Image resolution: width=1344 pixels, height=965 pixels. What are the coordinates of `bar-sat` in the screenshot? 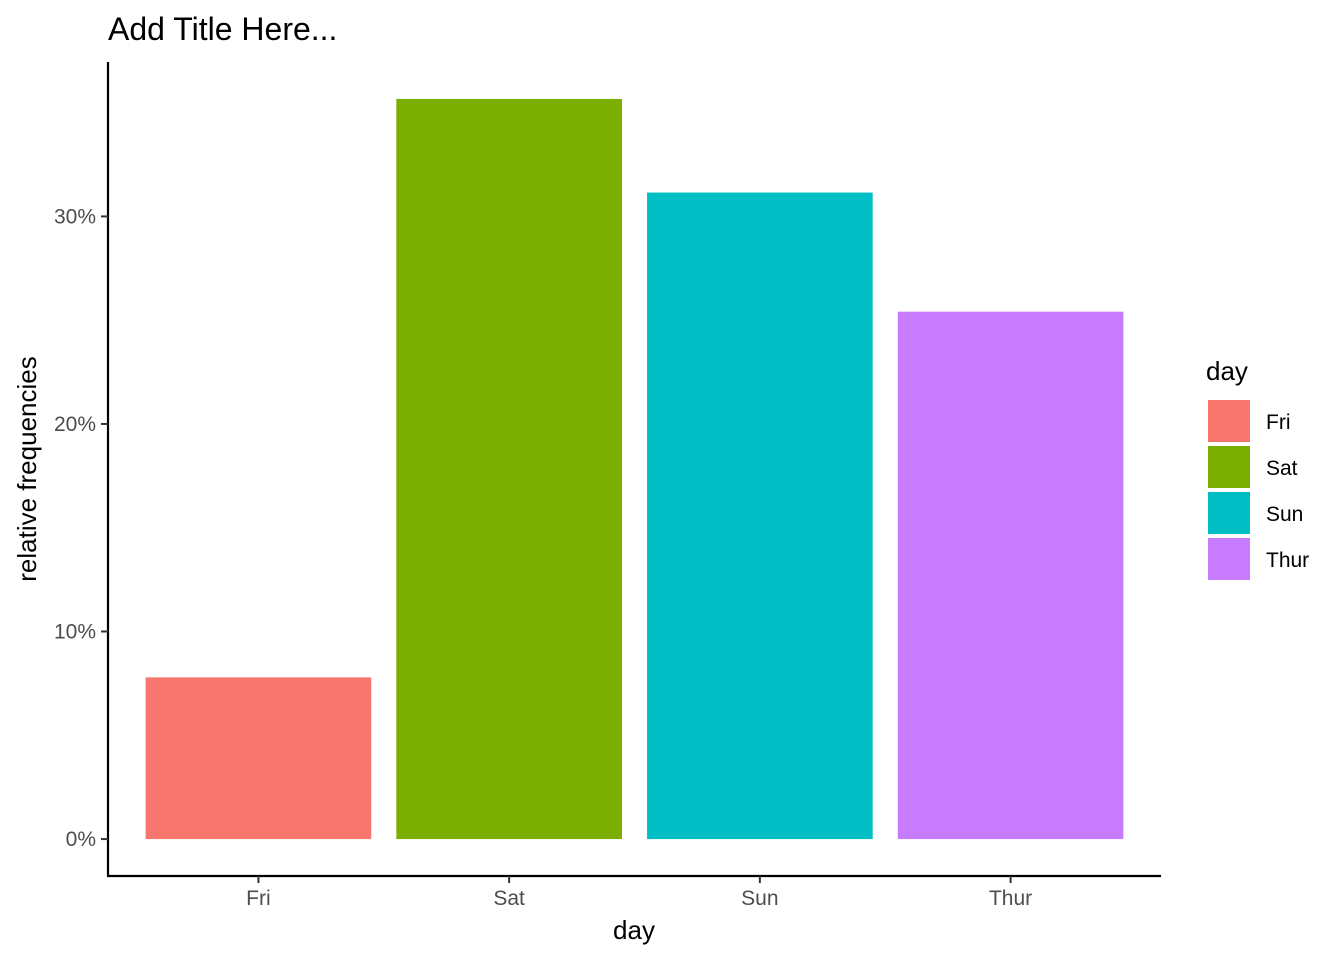 It's located at (509, 469).